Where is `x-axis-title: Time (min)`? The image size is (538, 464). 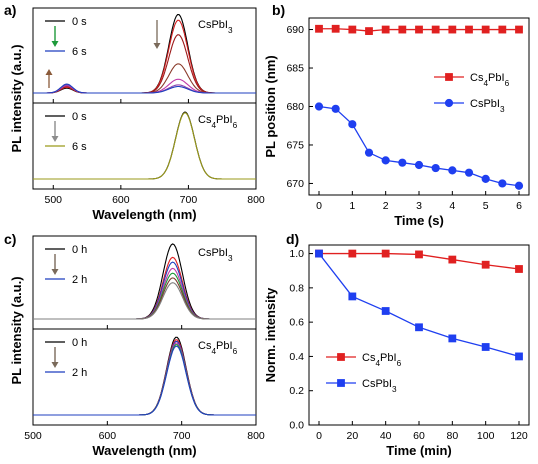 x-axis-title: Time (min) is located at coordinates (419, 450).